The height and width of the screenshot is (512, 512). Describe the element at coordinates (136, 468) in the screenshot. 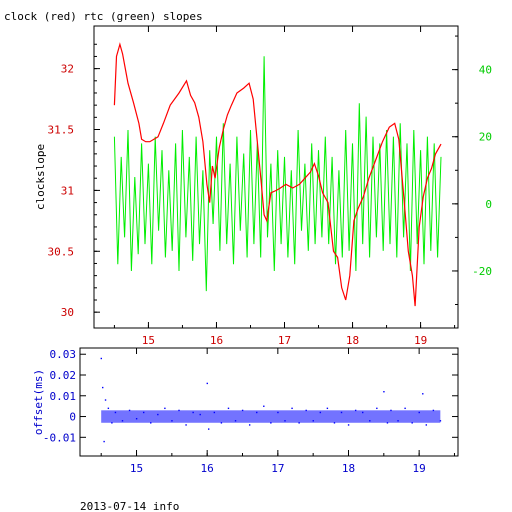

I see `bottom-x-tick-label: 15` at that location.